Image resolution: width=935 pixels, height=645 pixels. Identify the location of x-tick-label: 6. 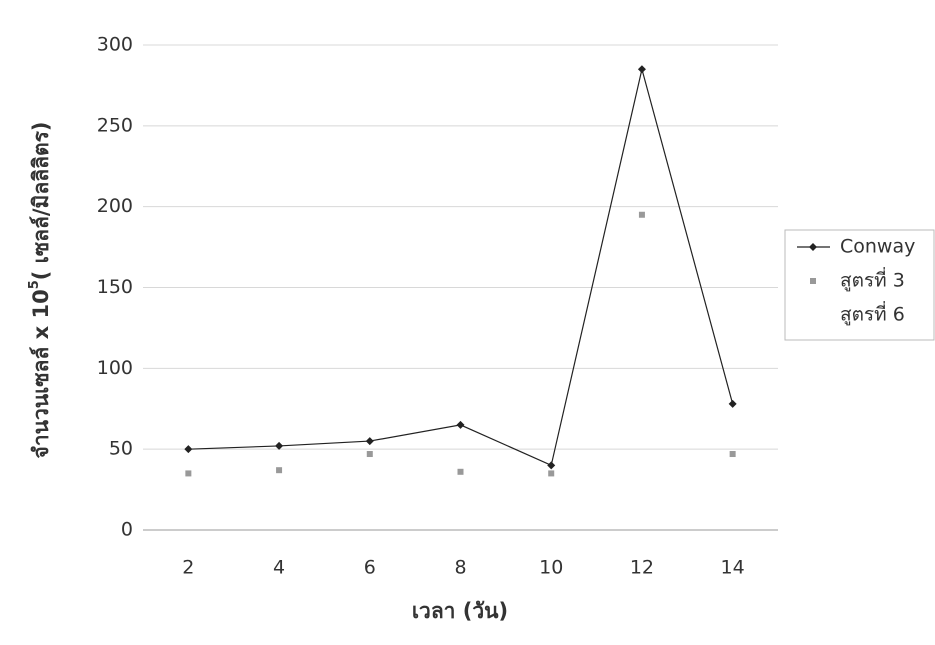
(370, 568).